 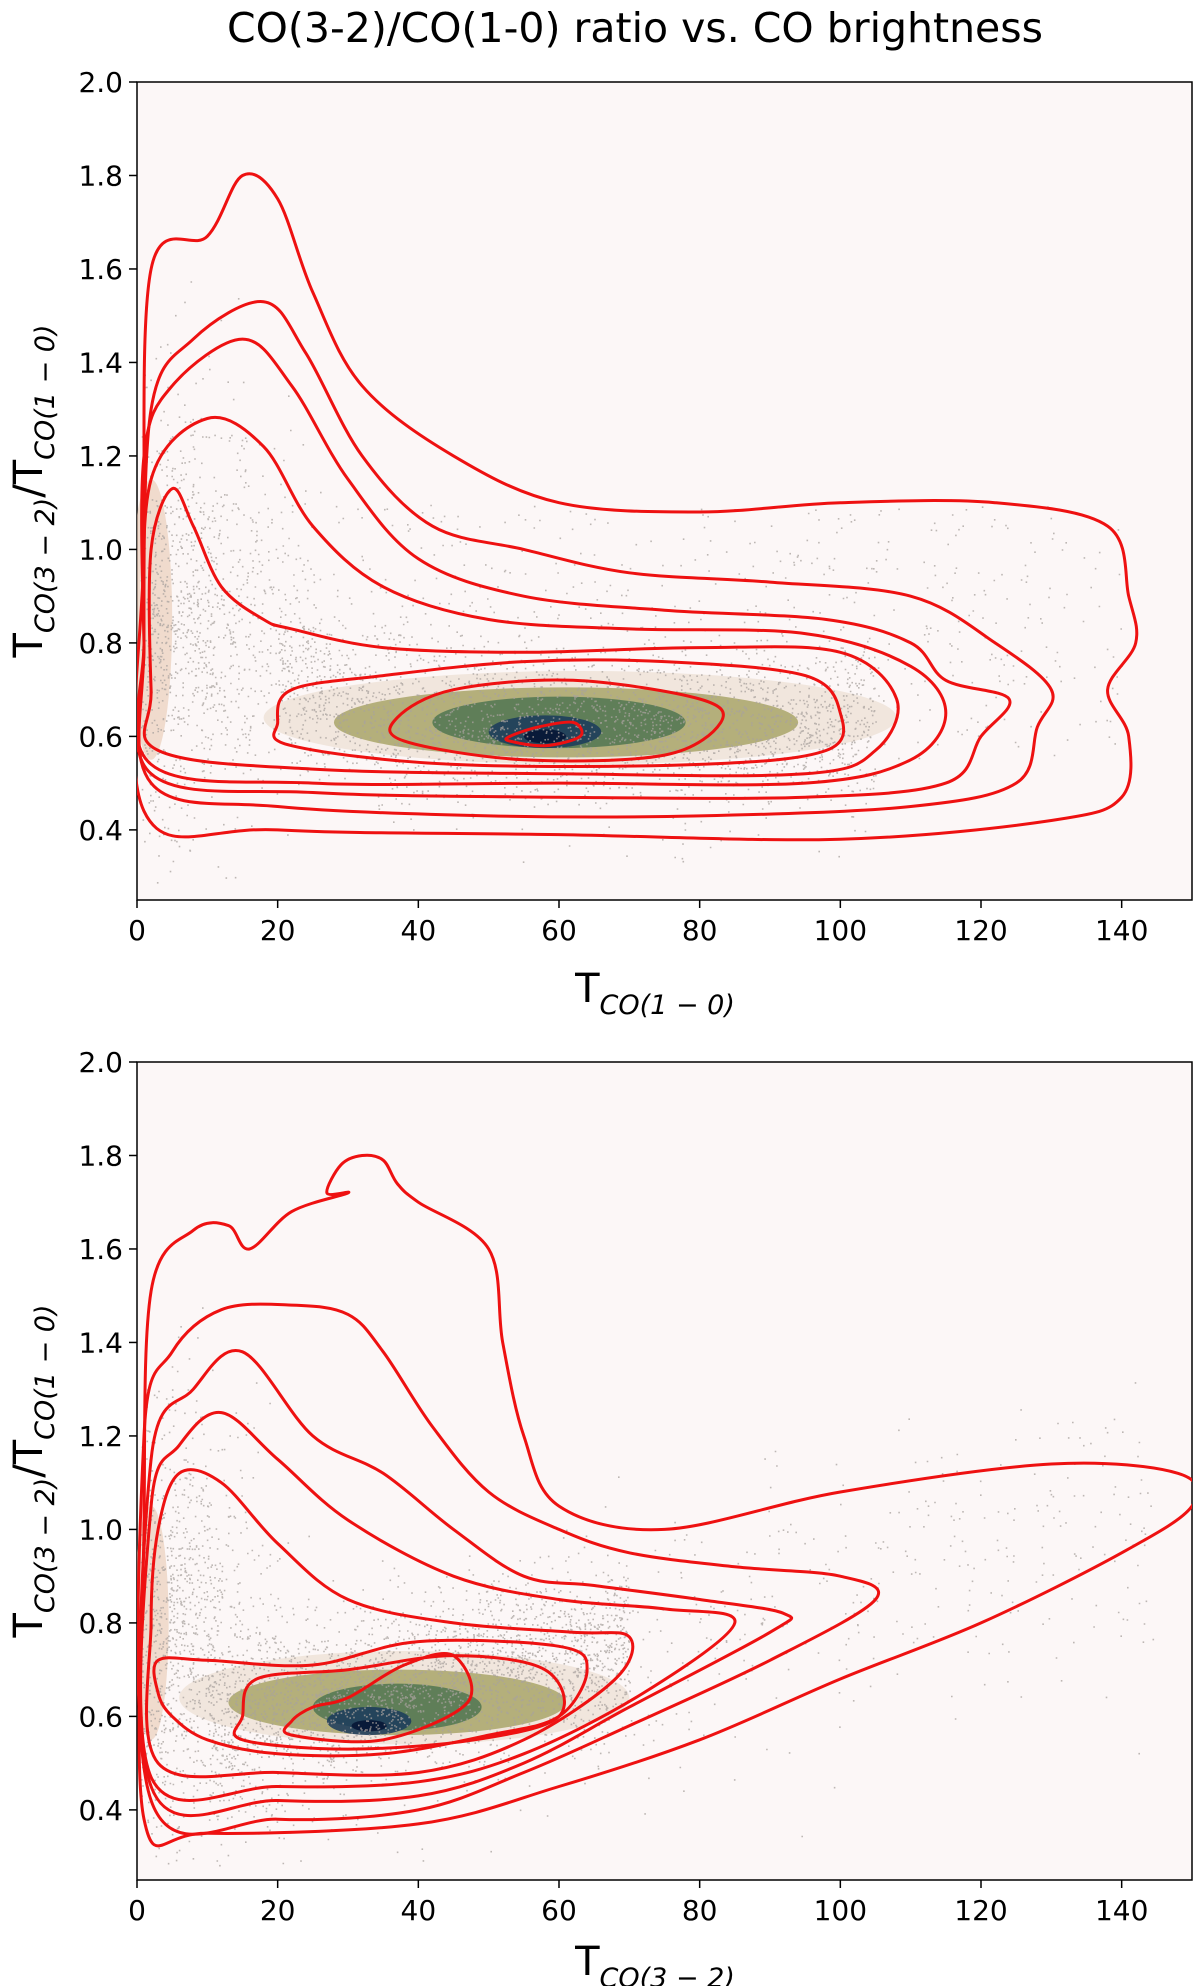 I want to click on y-ticks-bottom: 0.4 0.6 0.8 1.0 1.2 1.4 1.6 1.8 2.0, so click(x=107, y=1436).